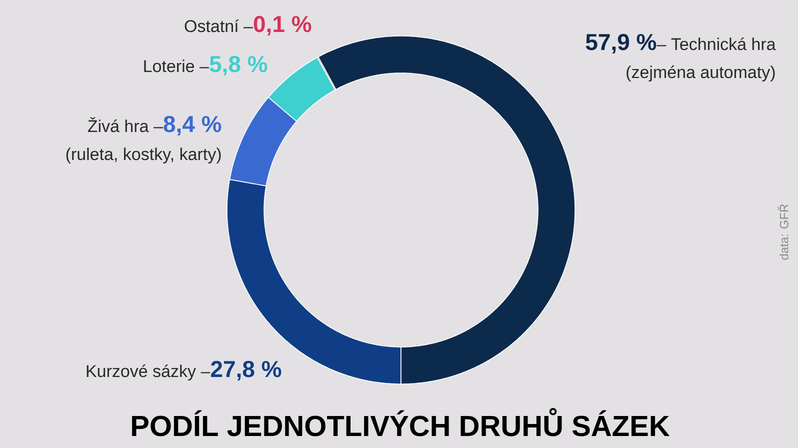 This screenshot has height=448, width=798. I want to click on slice-label: Ostatní –, so click(218, 25).